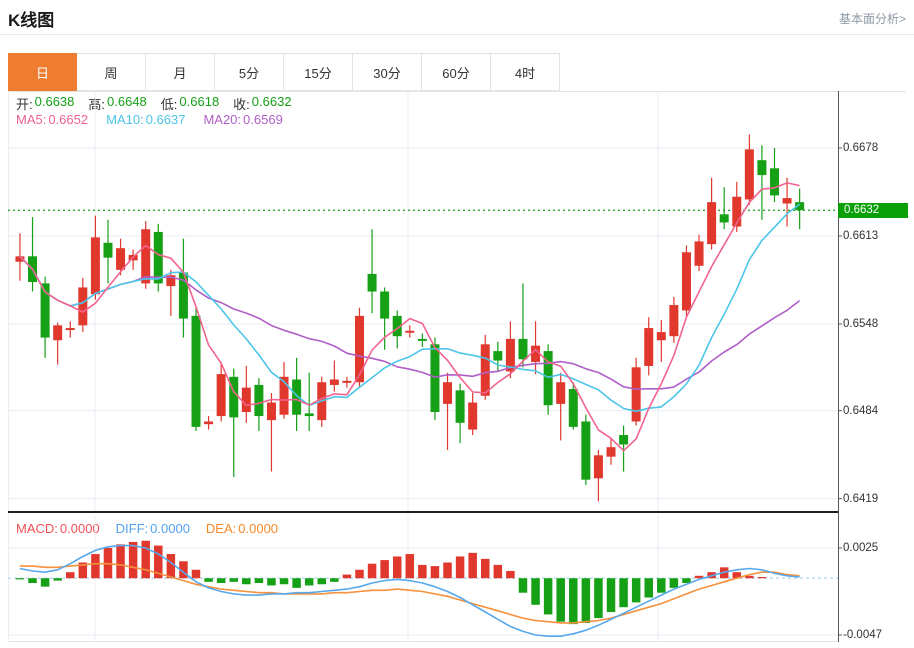 This screenshot has height=648, width=914. Describe the element at coordinates (222, 119) in the screenshot. I see `legend-label: MA20:` at that location.